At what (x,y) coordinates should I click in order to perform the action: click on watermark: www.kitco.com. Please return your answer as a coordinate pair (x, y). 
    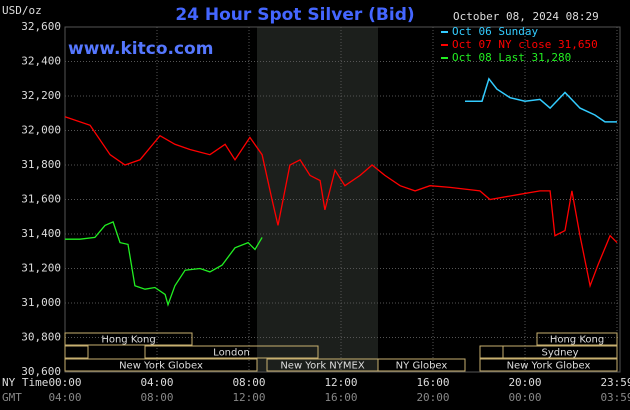
    Looking at the image, I should click on (140, 49).